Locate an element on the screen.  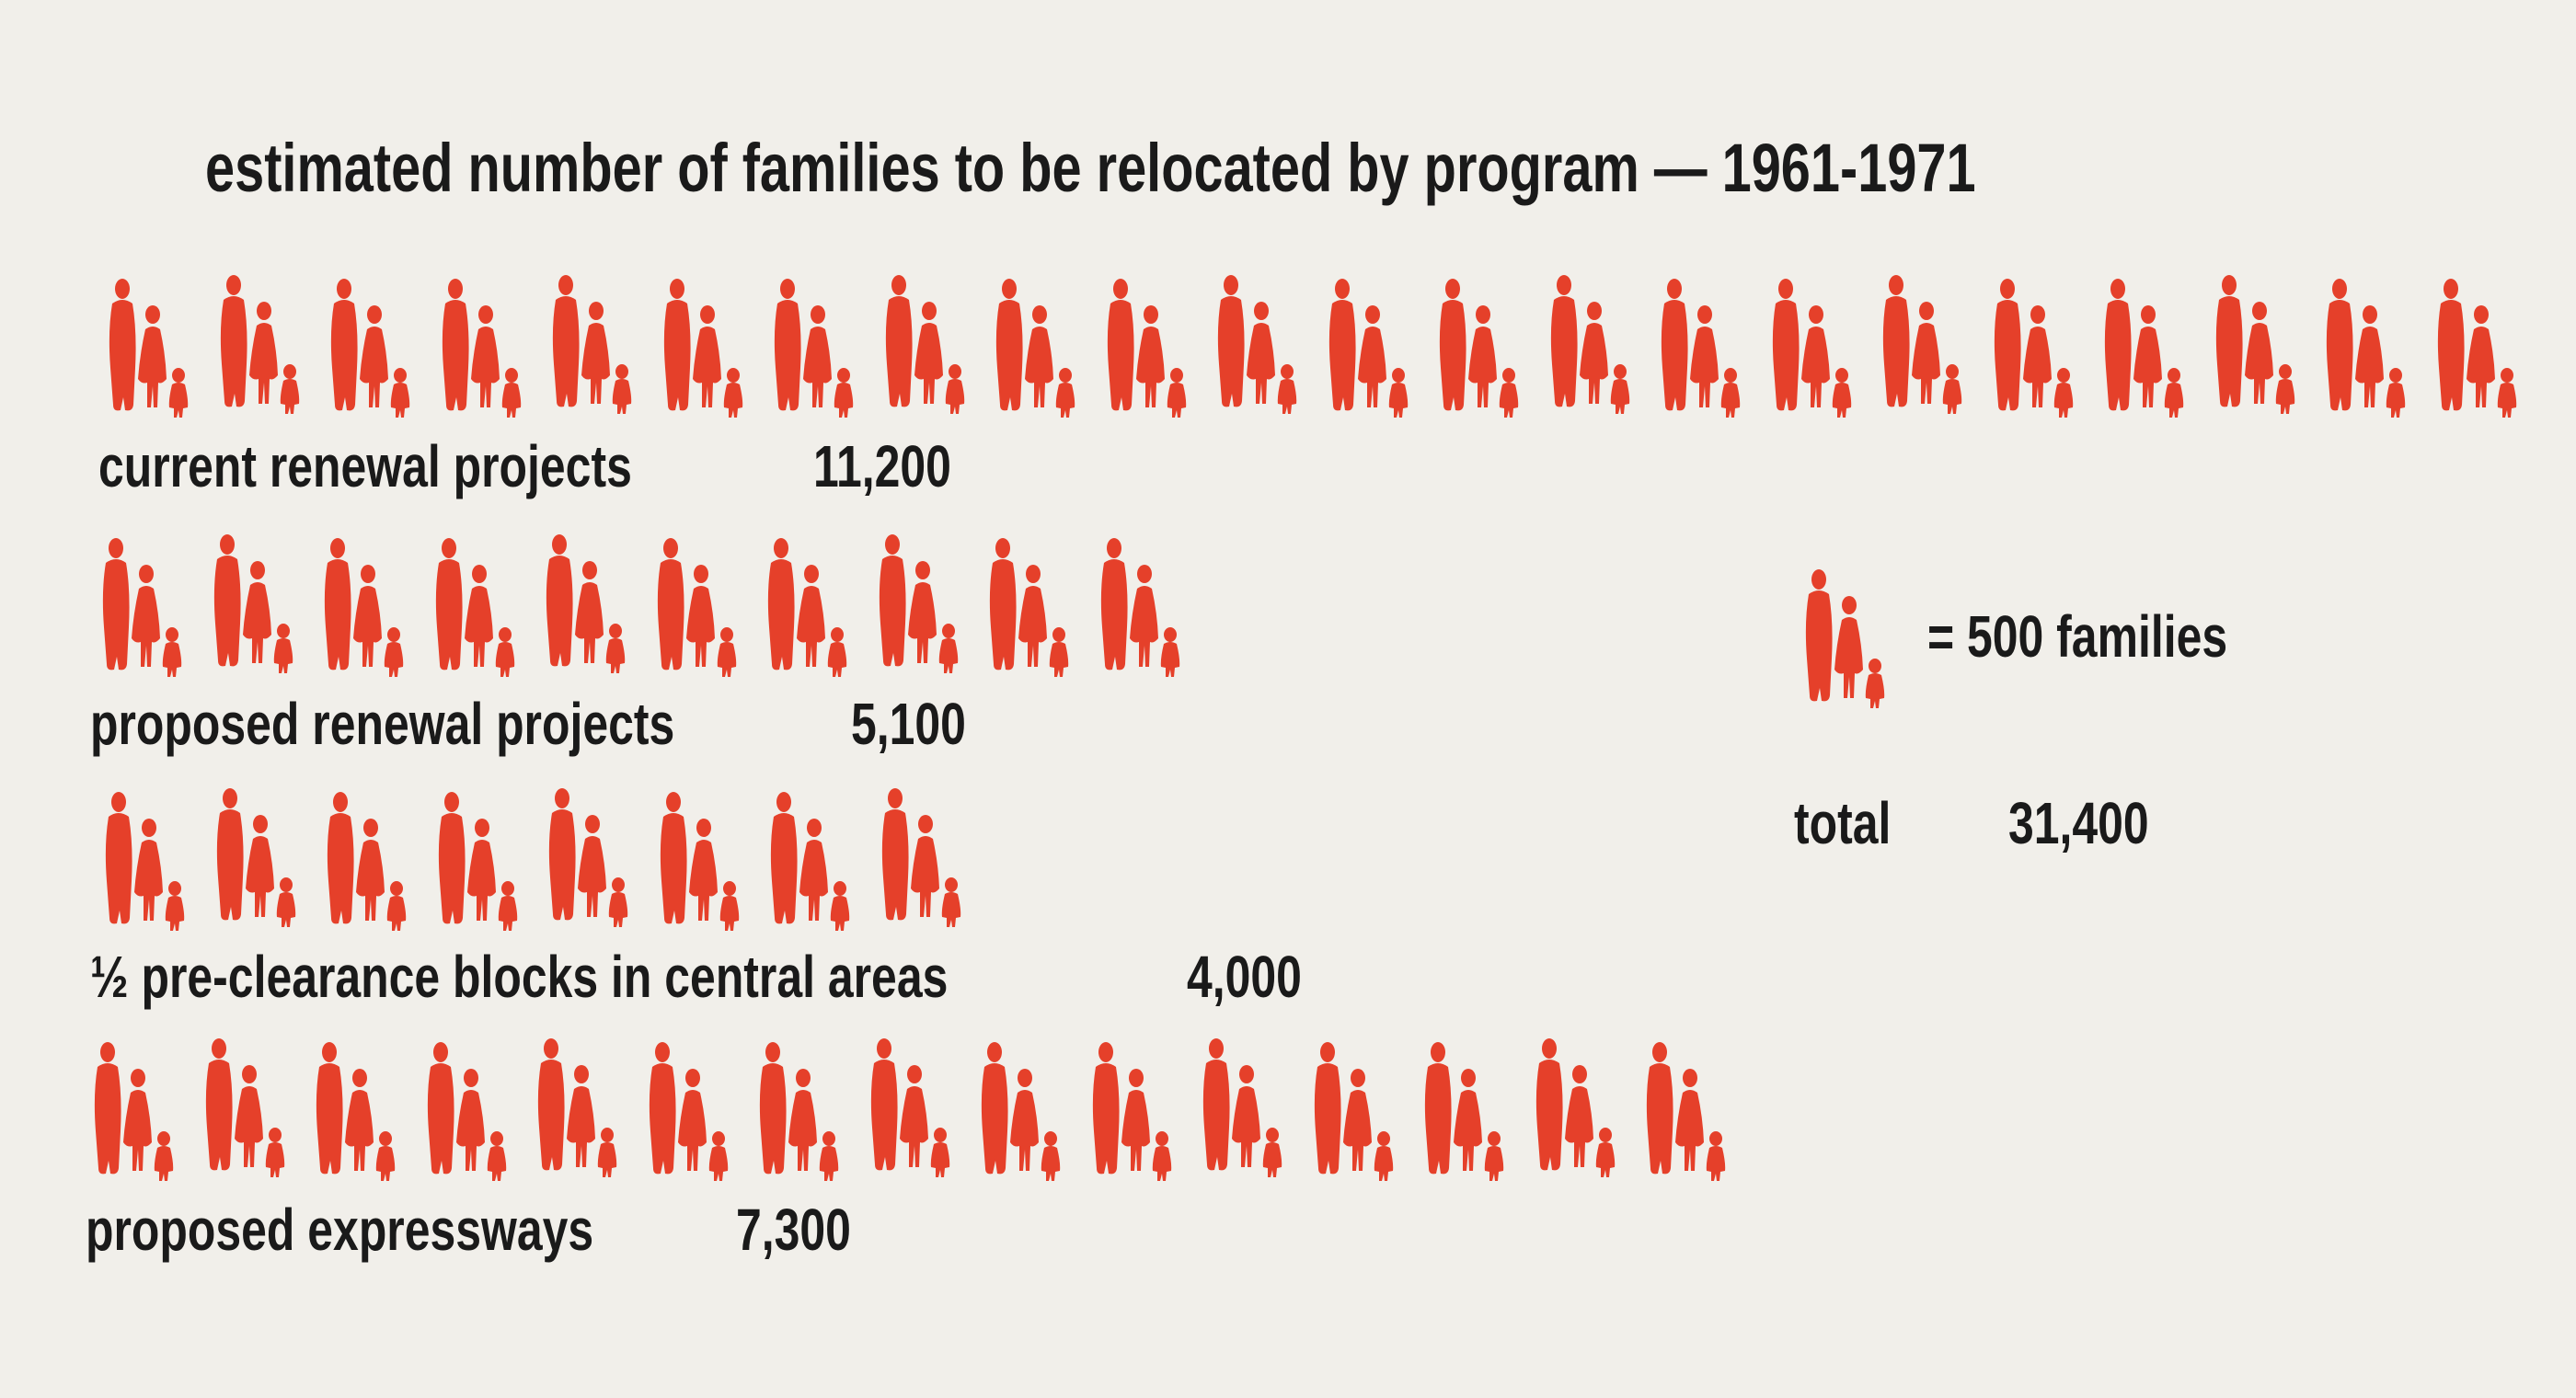
series-value: 11,200 is located at coordinates (882, 466).